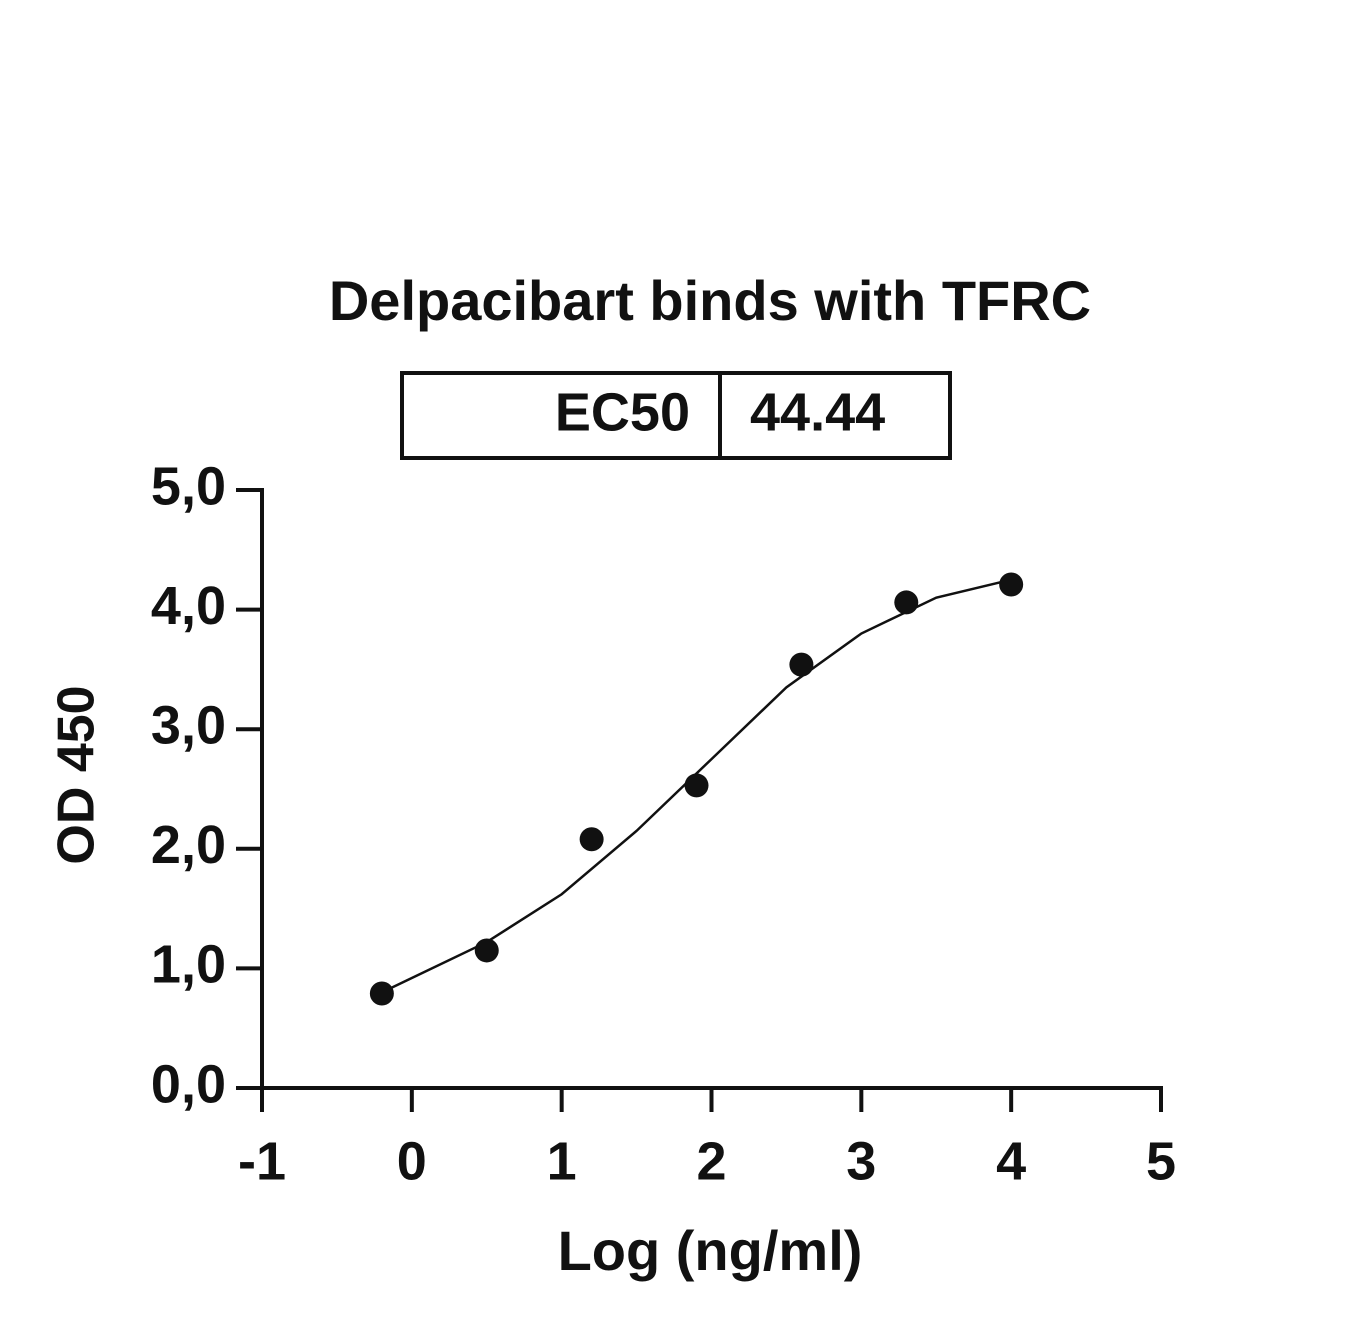  What do you see at coordinates (562, 1161) in the screenshot?
I see `x-tick-label: 1` at bounding box center [562, 1161].